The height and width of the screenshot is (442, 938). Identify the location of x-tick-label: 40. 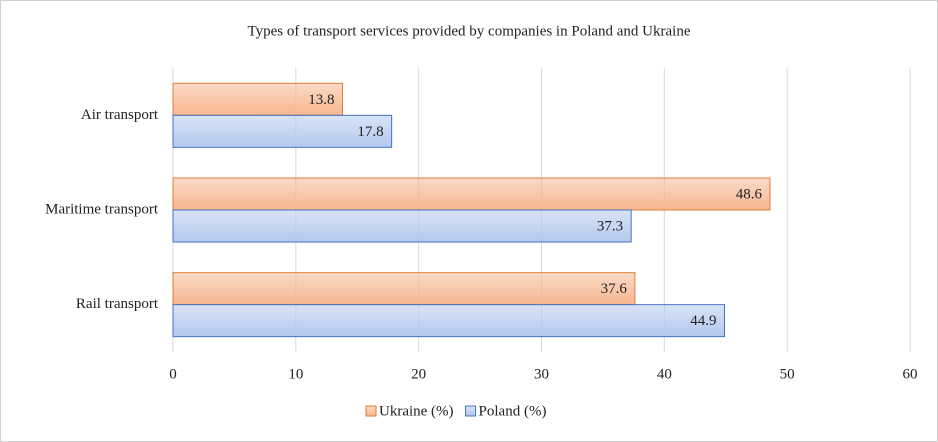
(664, 374).